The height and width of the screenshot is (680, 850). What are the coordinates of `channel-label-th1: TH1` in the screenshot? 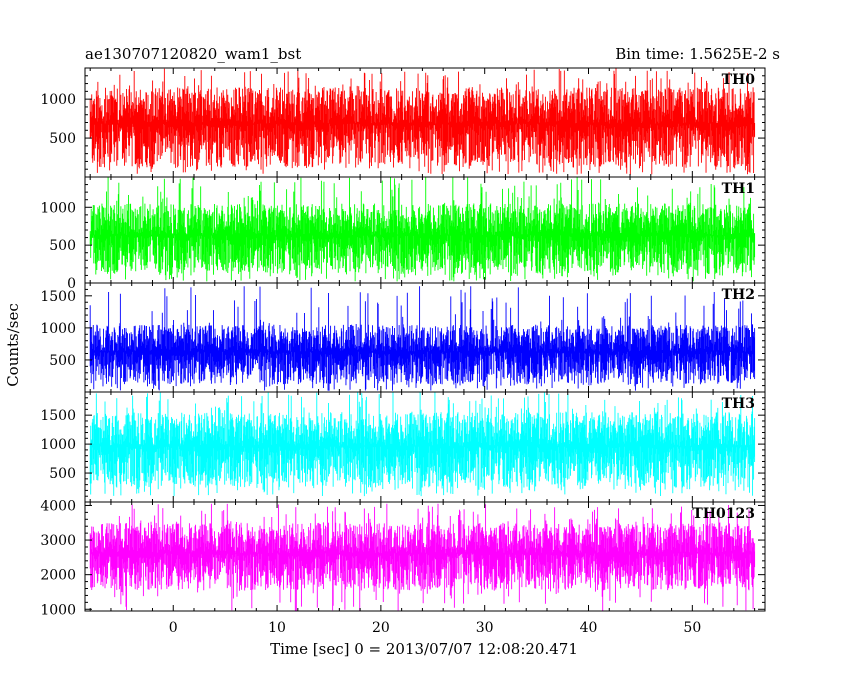 It's located at (738, 189).